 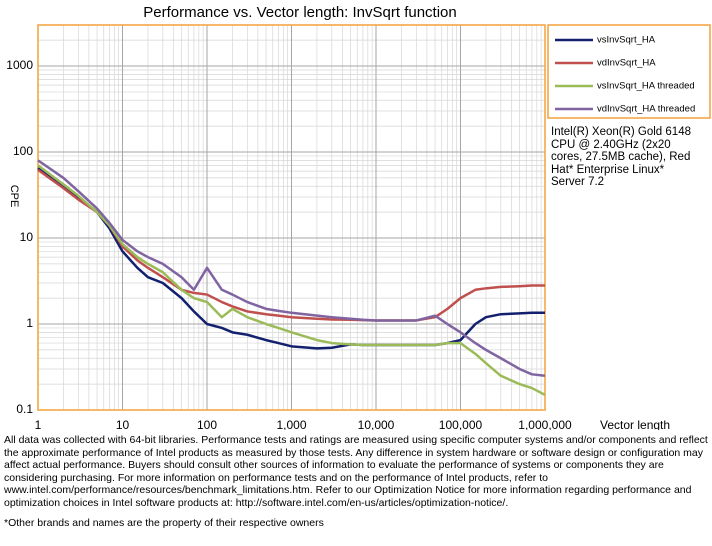 What do you see at coordinates (19, 65) in the screenshot?
I see `y-tick-label: 1000` at bounding box center [19, 65].